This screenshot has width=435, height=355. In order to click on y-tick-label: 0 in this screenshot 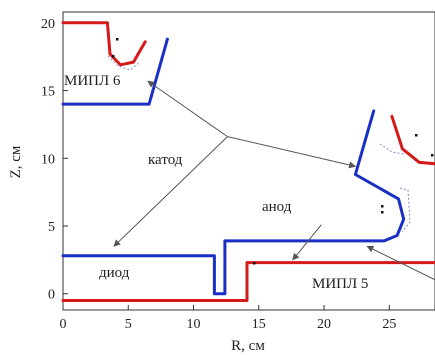, I will do `click(51, 295)`.